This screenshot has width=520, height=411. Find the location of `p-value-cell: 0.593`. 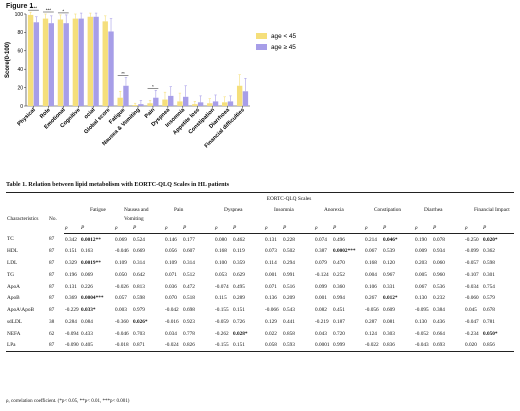

p-value-cell: 0.593 is located at coordinates (298, 345).